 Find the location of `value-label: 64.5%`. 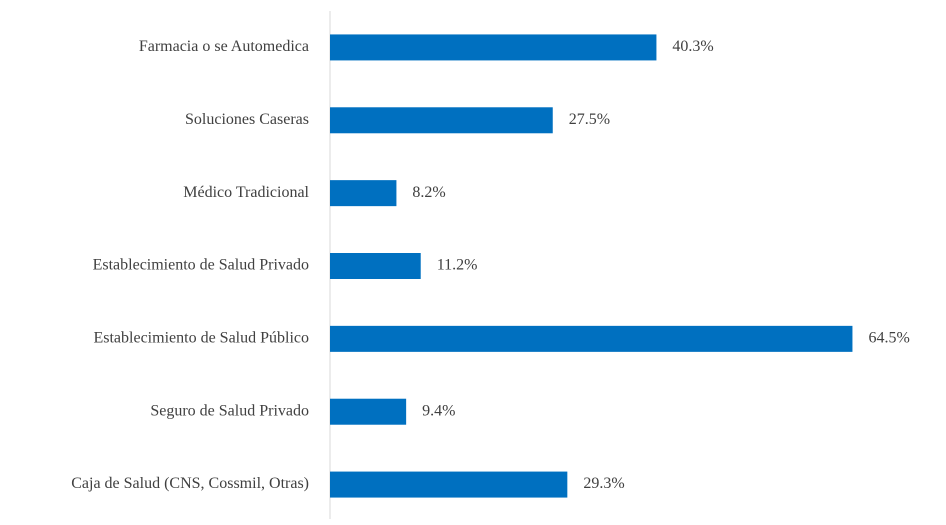

value-label: 64.5% is located at coordinates (888, 338).